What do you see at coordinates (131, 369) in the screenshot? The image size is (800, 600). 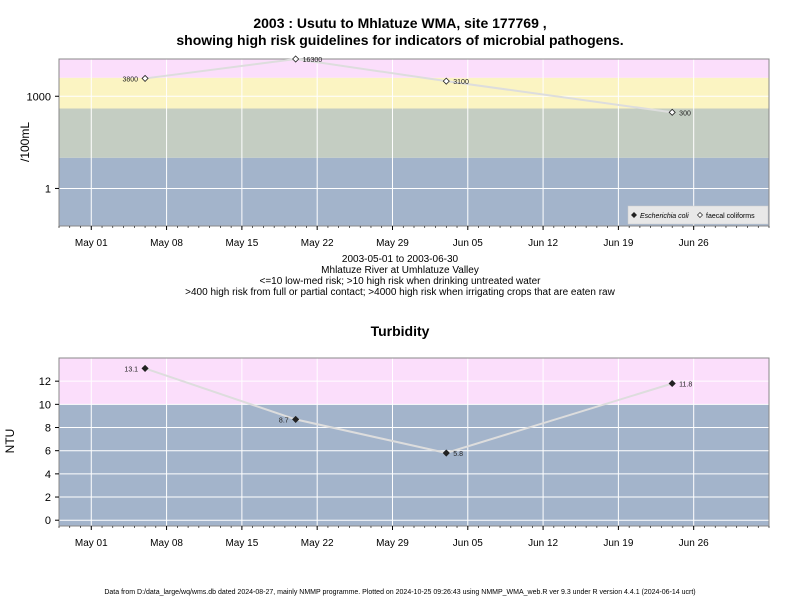 I see `data-label: 13.1` at bounding box center [131, 369].